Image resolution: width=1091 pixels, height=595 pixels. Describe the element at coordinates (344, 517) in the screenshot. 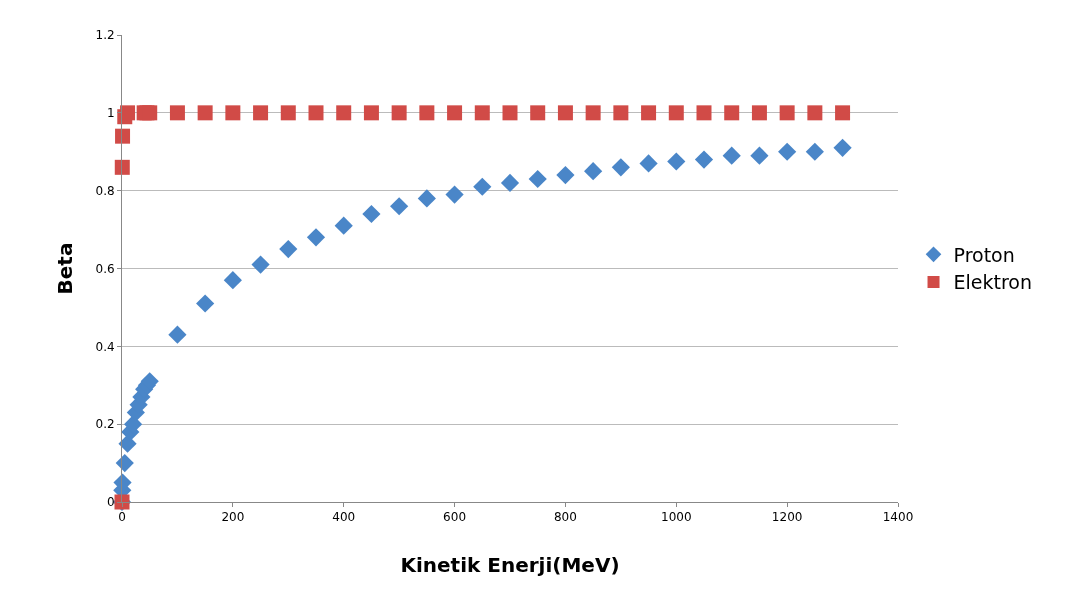

I see `x-tick-label: 400` at that location.